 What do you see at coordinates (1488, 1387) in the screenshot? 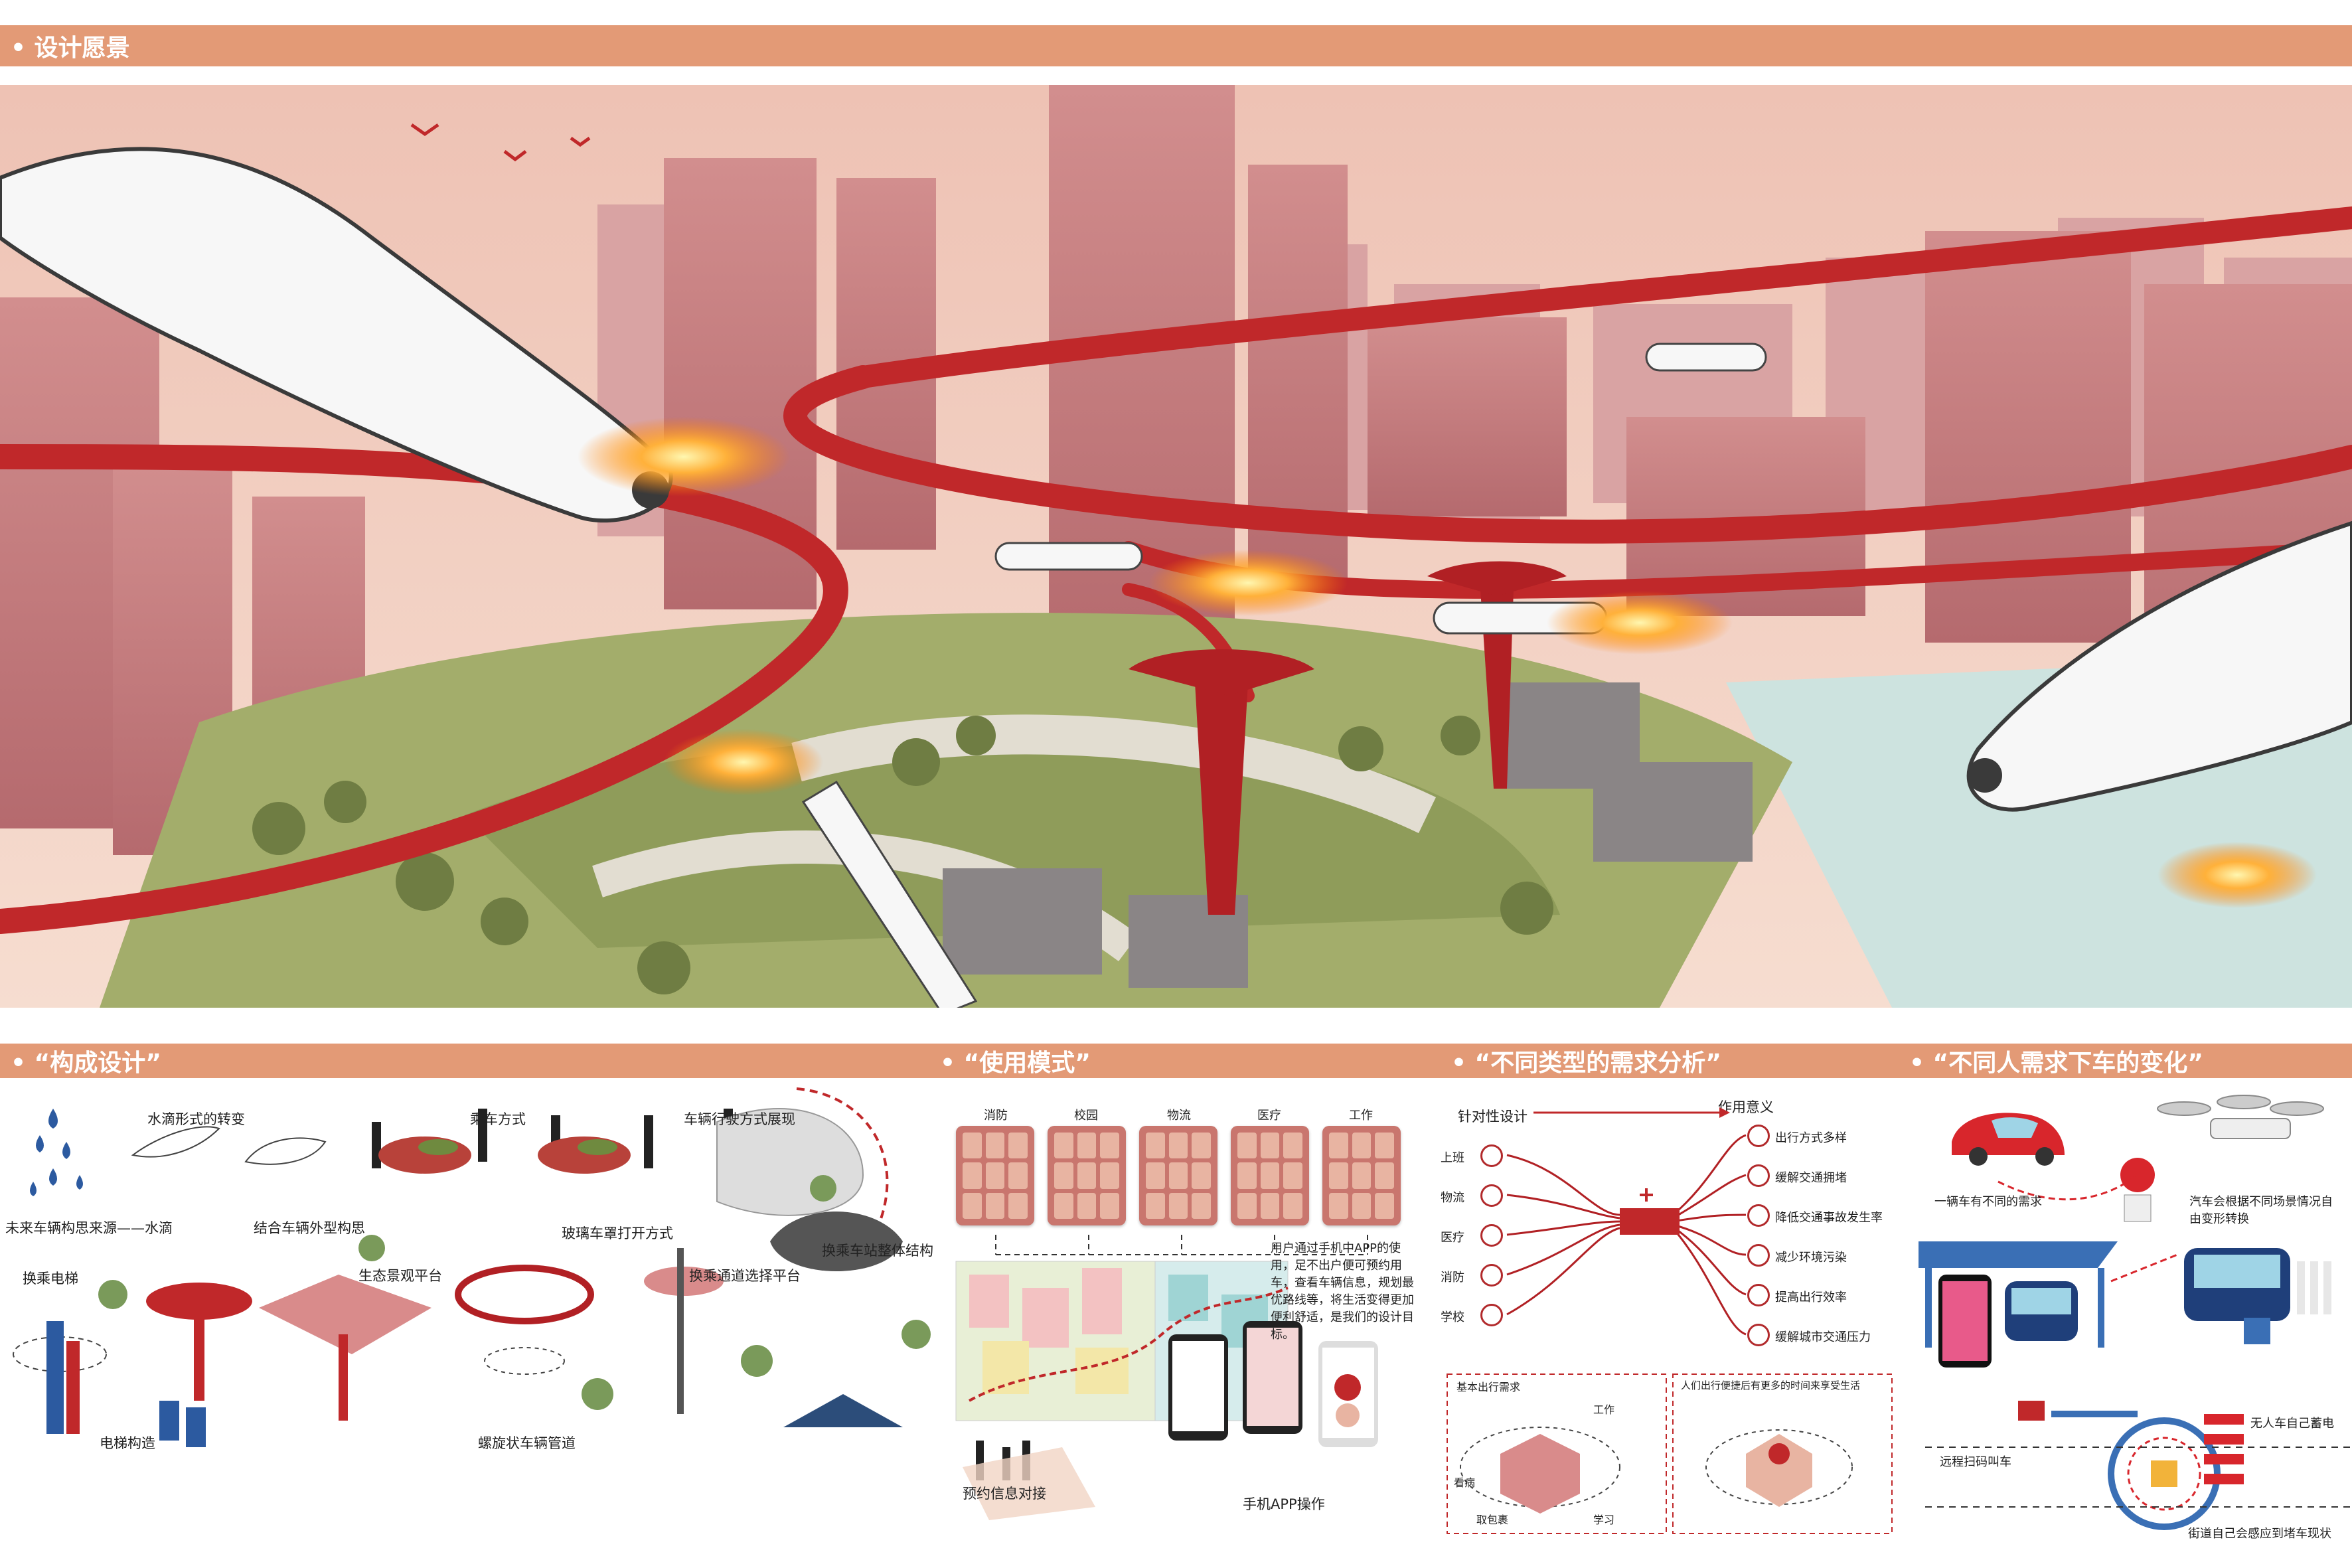
I see `demand-box1-title: 基本出行需求` at bounding box center [1488, 1387].